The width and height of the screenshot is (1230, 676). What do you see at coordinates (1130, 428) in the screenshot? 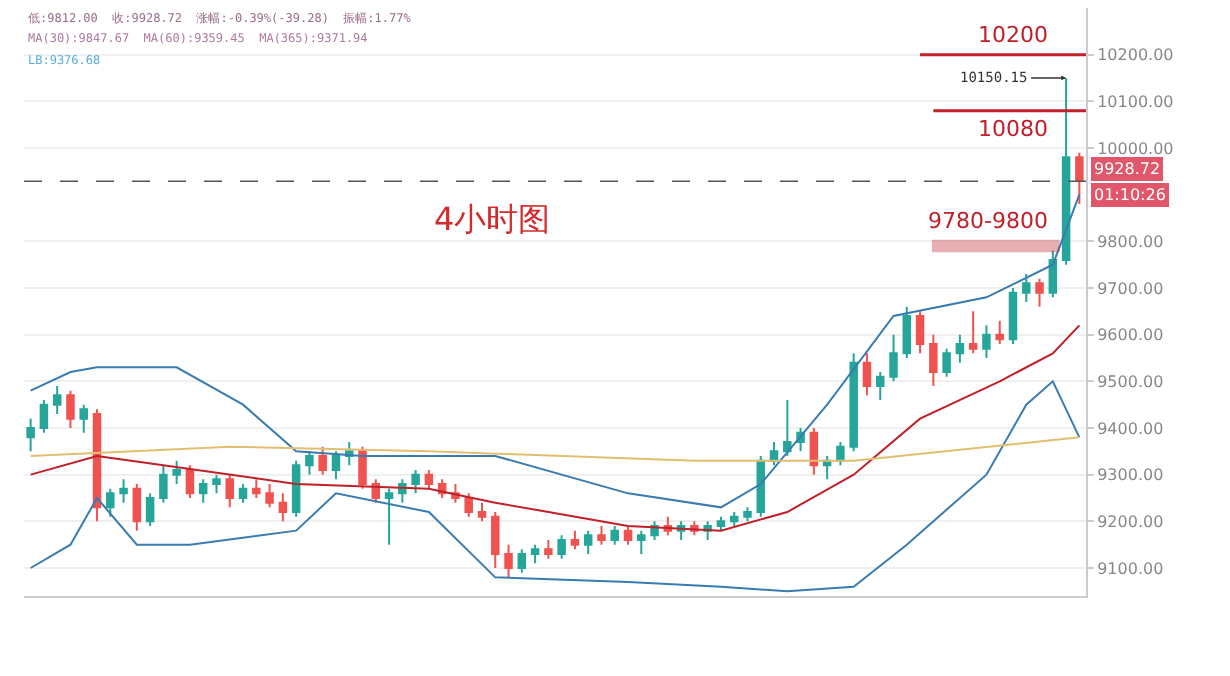
I see `y-tick-label: 9400.00` at bounding box center [1130, 428].